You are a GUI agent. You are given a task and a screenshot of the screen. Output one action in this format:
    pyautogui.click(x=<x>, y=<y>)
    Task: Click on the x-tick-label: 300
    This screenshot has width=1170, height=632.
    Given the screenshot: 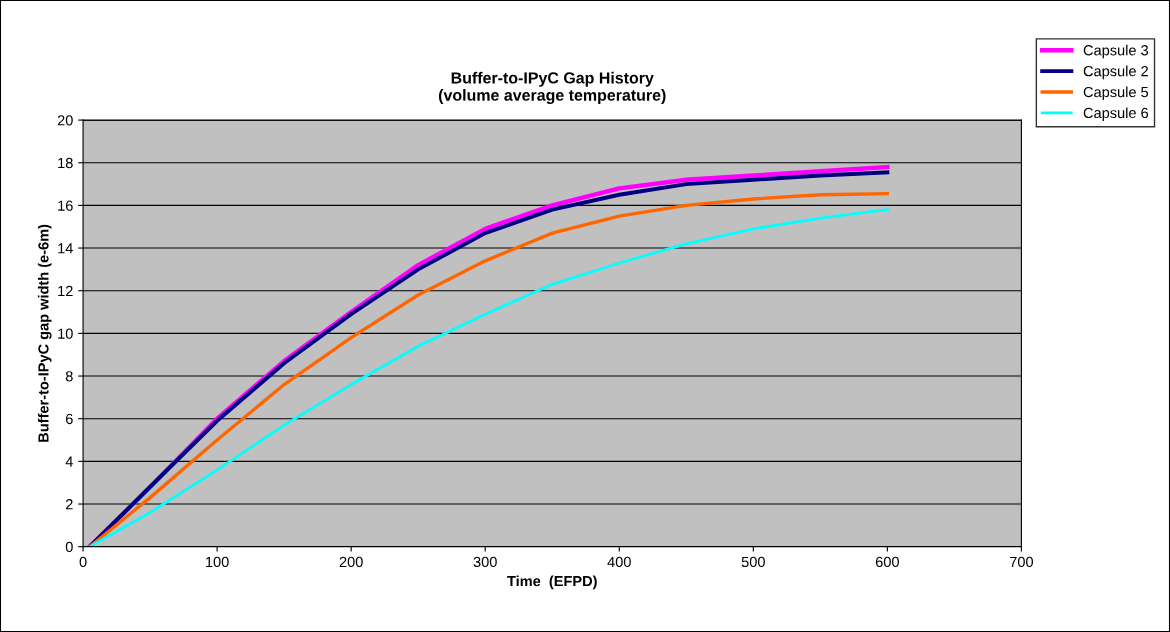 What is the action you would take?
    pyautogui.click(x=485, y=562)
    